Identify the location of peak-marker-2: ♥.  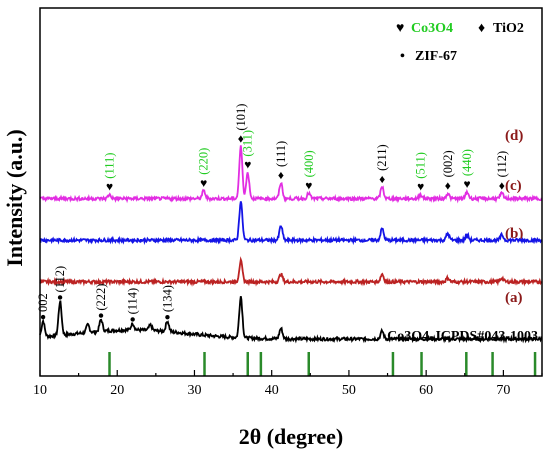
(203, 183).